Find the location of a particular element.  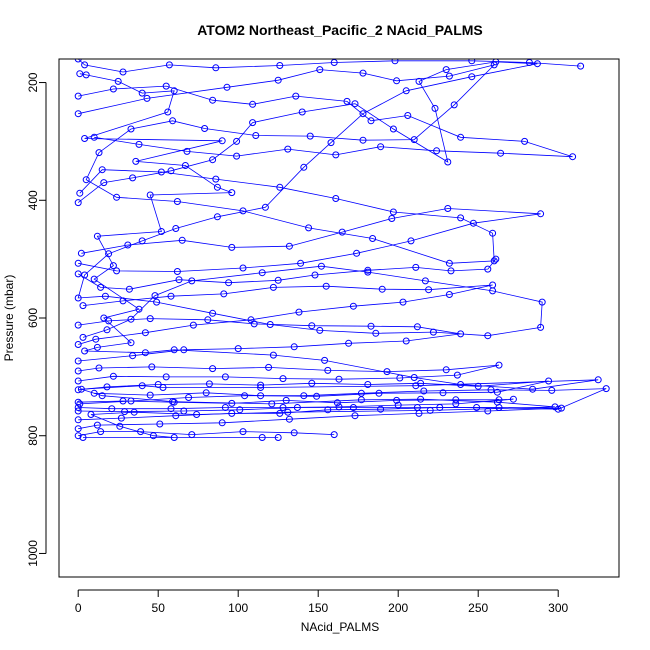

x-tick-label: 250 is located at coordinates (478, 608).